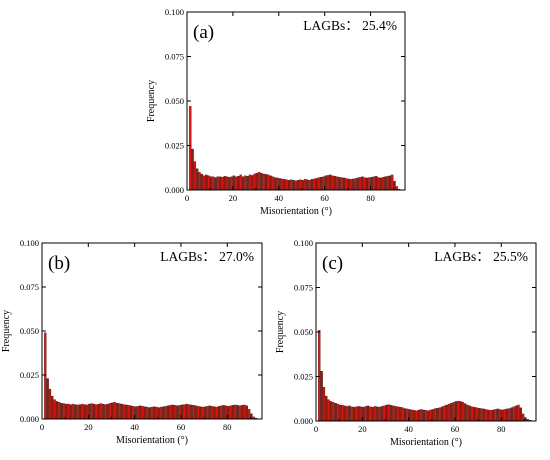 This screenshot has height=460, width=550. Describe the element at coordinates (481, 256) in the screenshot. I see `lagbs-annotation: LAGBs： 25.5%` at that location.